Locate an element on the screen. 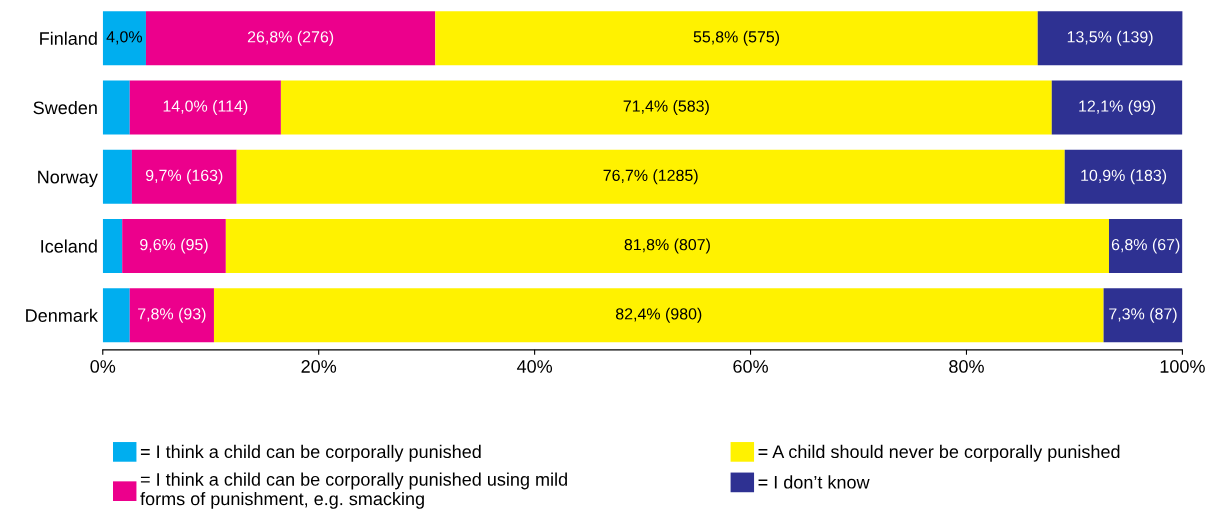  data-label: 4,0% is located at coordinates (124, 38).